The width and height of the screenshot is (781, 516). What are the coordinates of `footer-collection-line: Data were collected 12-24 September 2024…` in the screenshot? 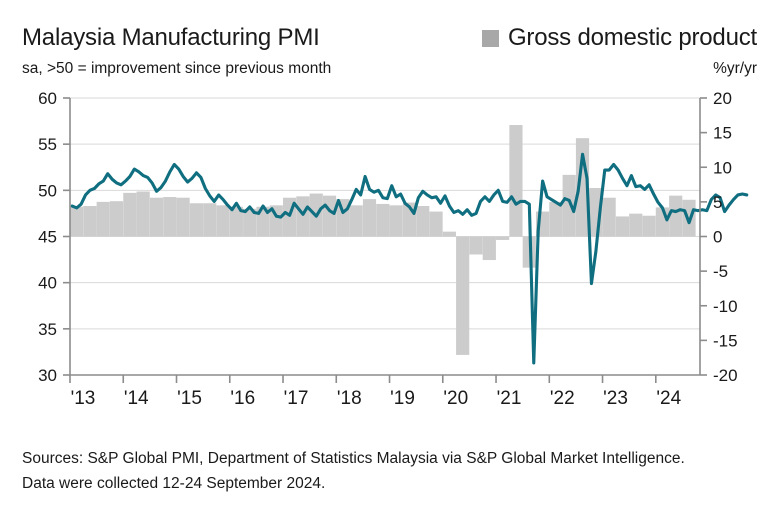 It's located at (174, 483).